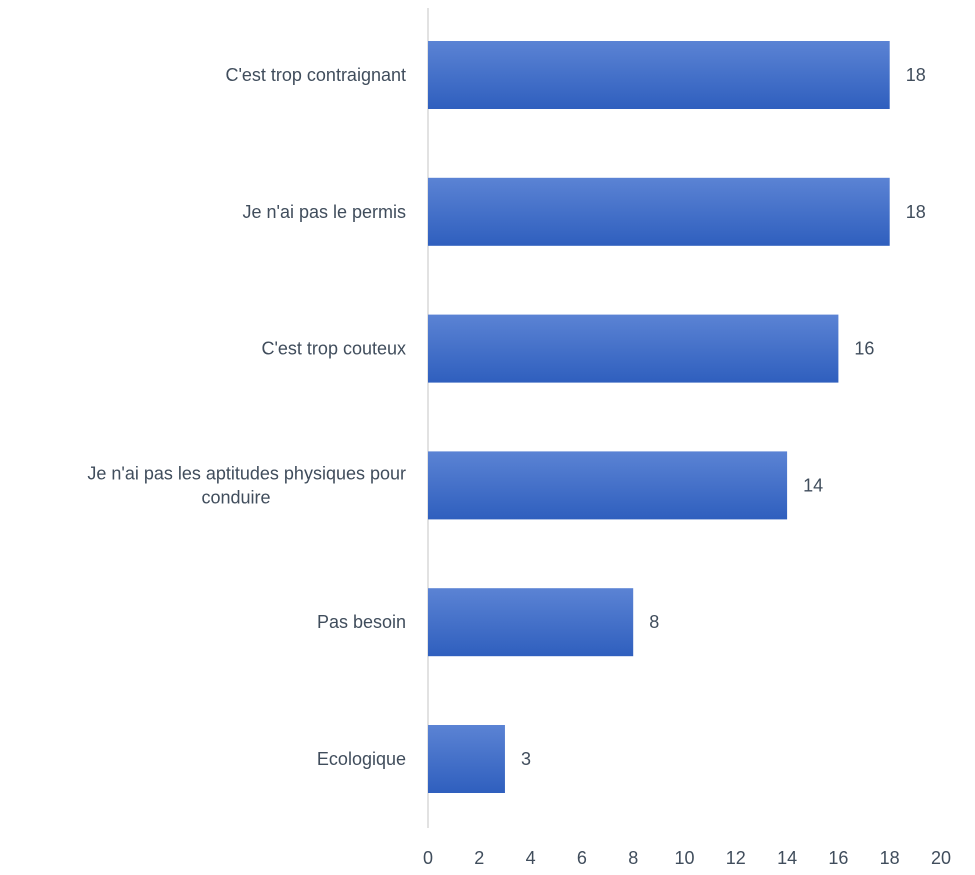 The image size is (975, 875). What do you see at coordinates (941, 858) in the screenshot?
I see `x-tick-label: 20` at bounding box center [941, 858].